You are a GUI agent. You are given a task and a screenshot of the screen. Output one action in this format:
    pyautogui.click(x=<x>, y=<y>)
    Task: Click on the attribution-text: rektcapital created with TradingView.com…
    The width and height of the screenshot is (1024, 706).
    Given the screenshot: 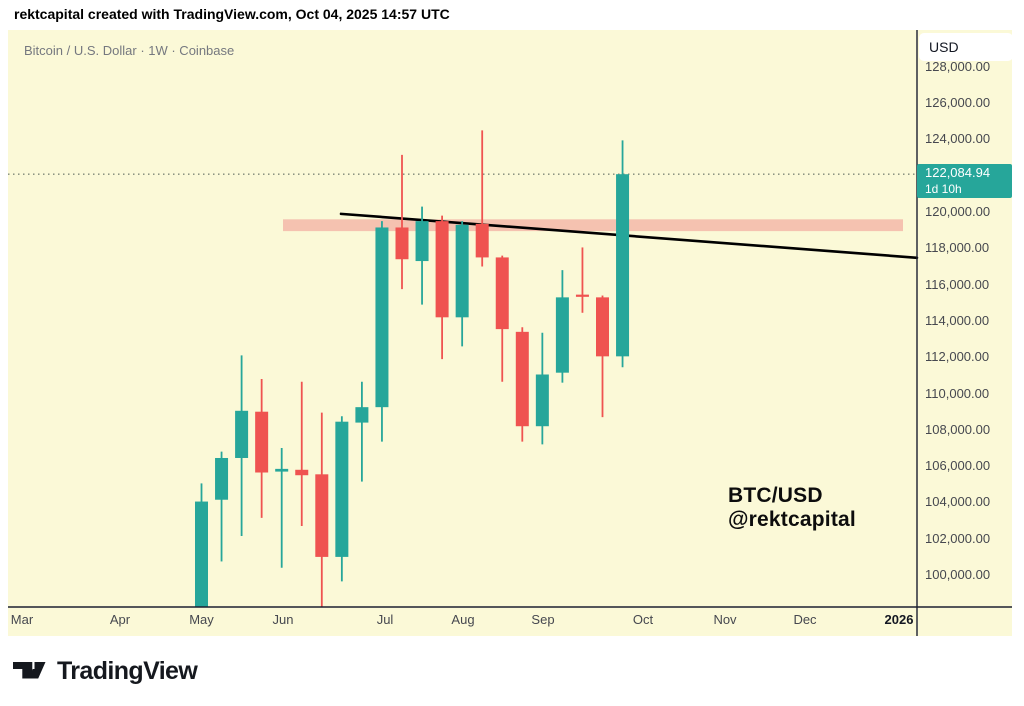 What is the action you would take?
    pyautogui.click(x=232, y=14)
    